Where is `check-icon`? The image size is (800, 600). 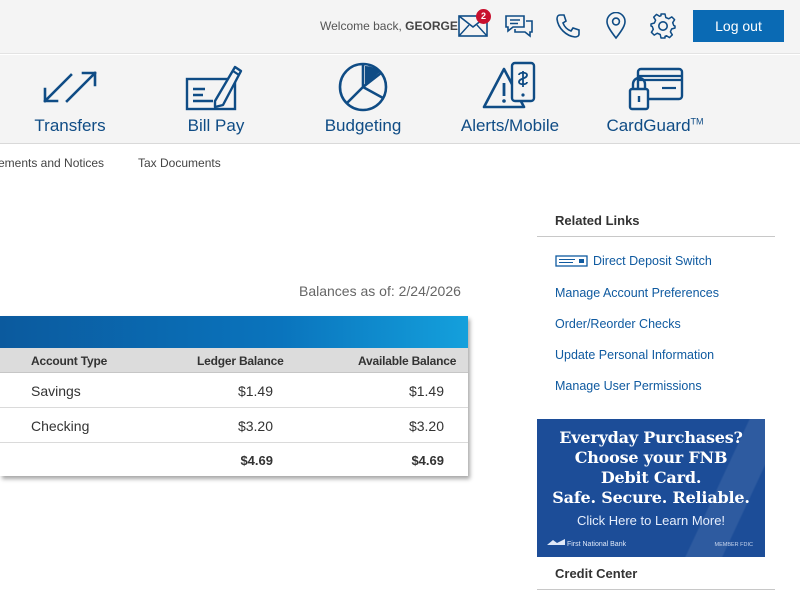
check-icon is located at coordinates (571, 261).